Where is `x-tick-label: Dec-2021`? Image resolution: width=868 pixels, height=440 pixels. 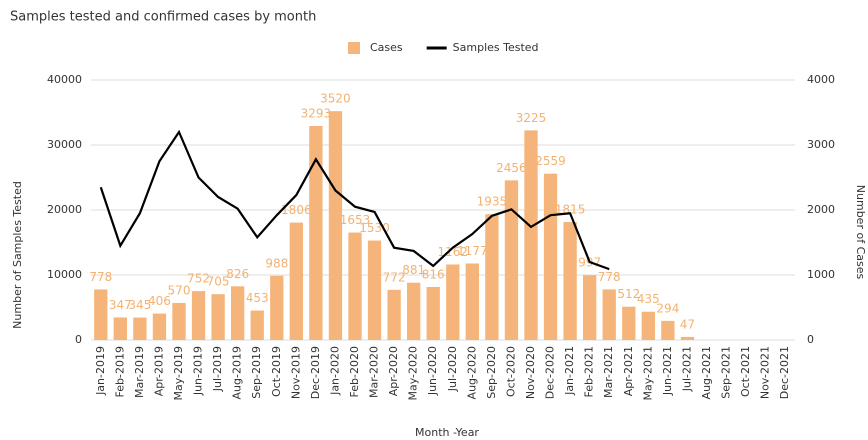
x-tick-label: Dec-2021 is located at coordinates (784, 372).